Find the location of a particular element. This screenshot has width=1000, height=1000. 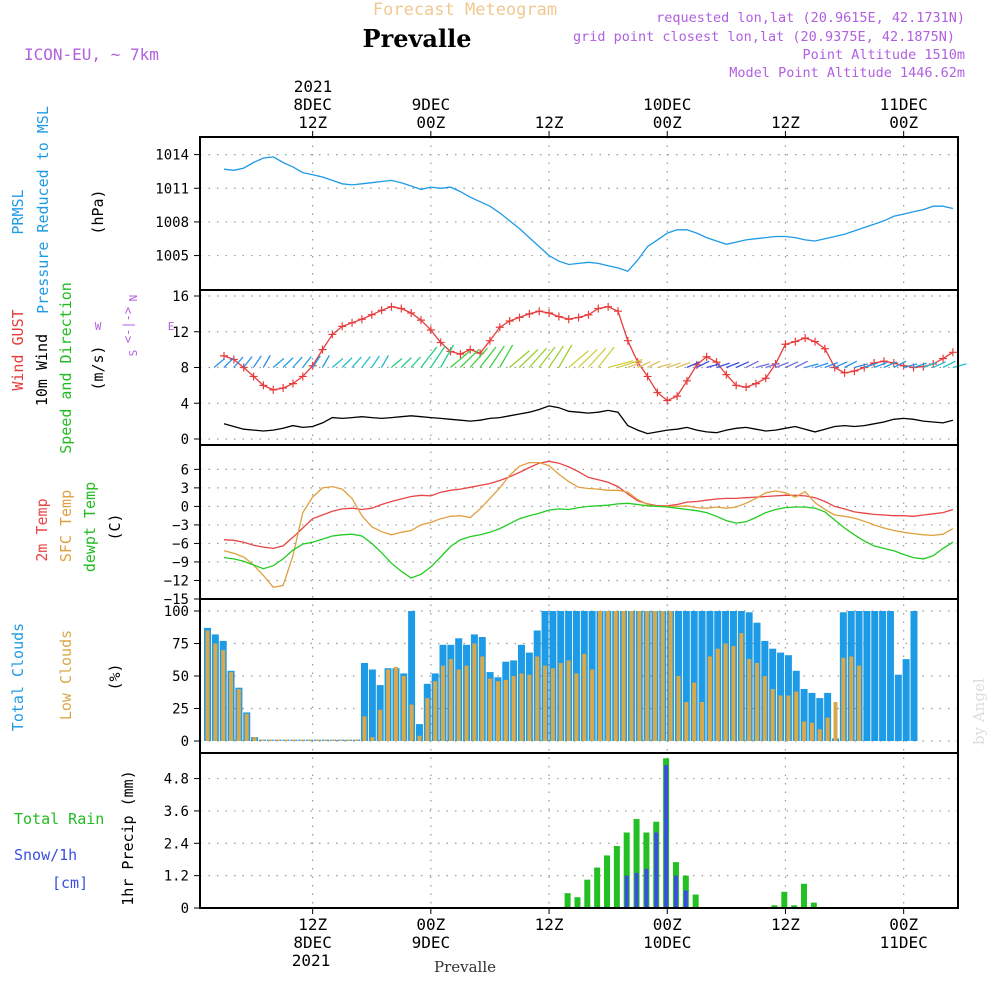

ytick-label-p2-7: 6 is located at coordinates (185, 470).